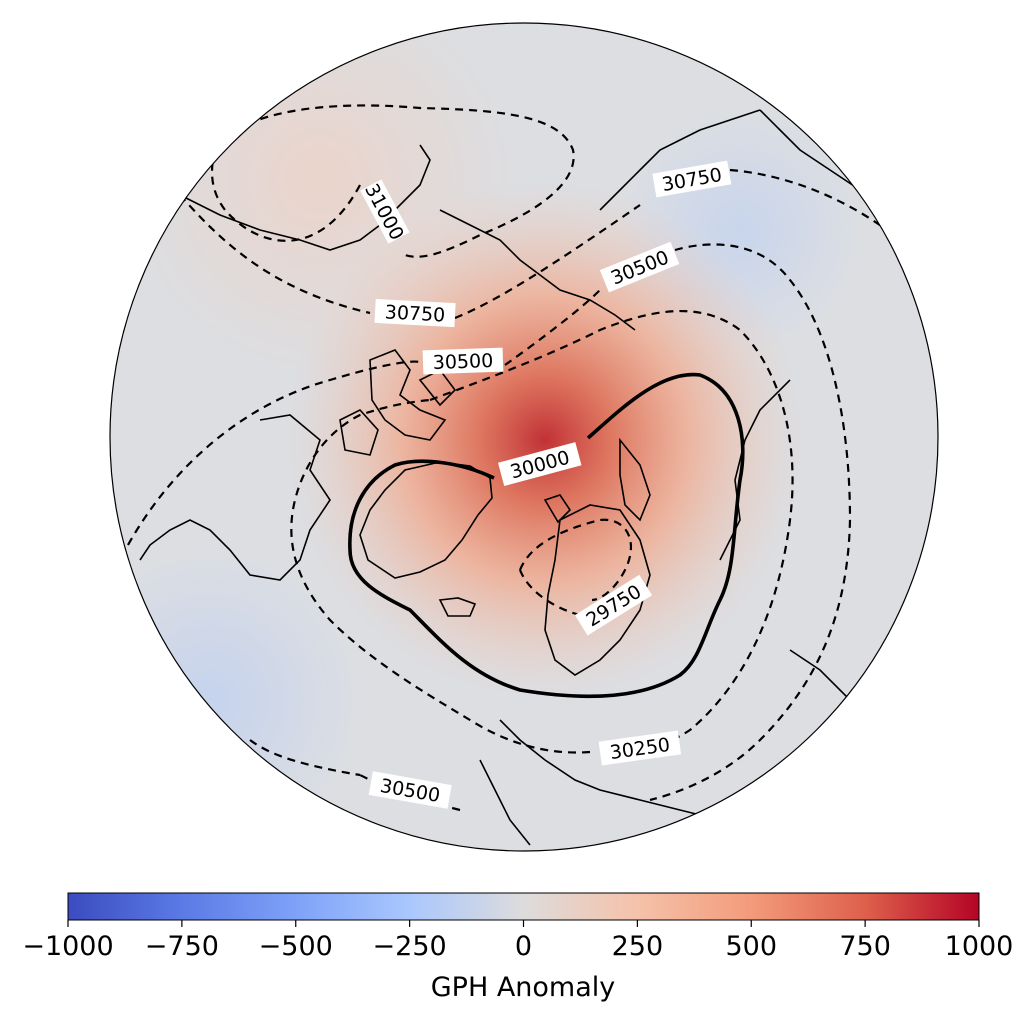 The width and height of the screenshot is (1035, 1019). I want to click on colorbar-tick-label: 500, so click(751, 946).